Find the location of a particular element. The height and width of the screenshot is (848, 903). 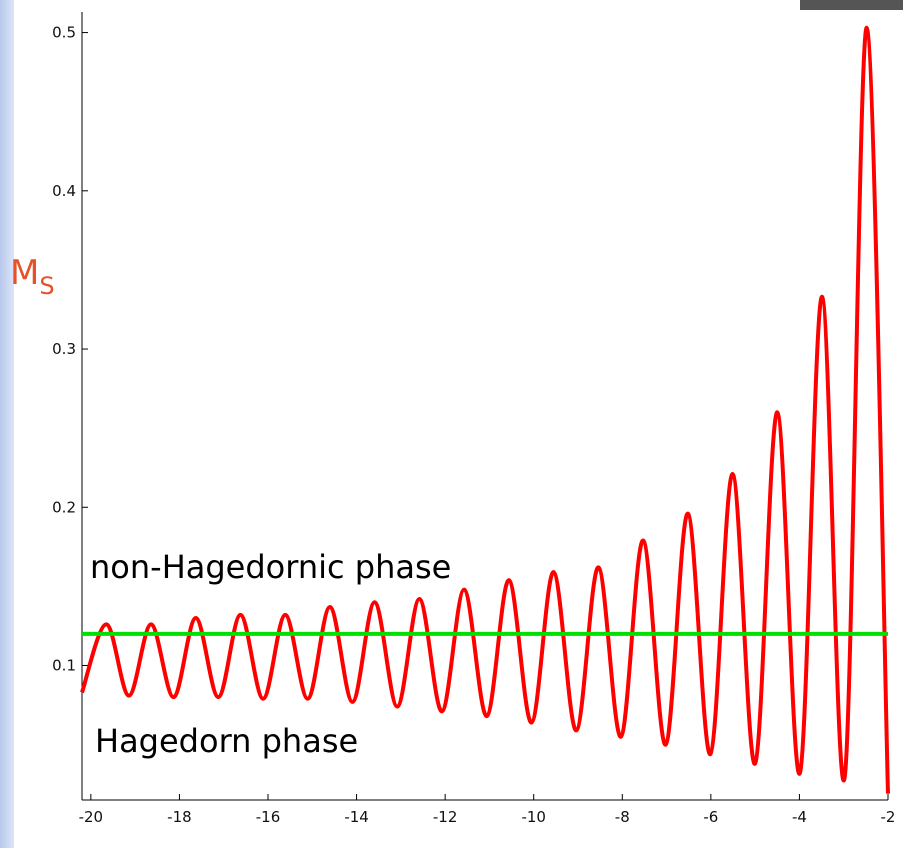

x-tick-label: -20 is located at coordinates (91, 817).